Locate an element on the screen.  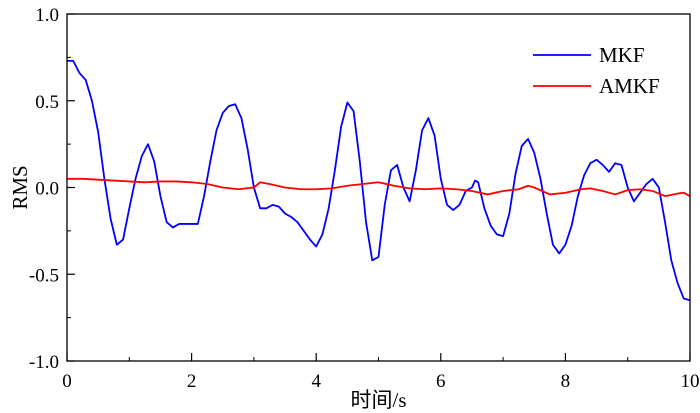
x-tick-label: 4 is located at coordinates (316, 381).